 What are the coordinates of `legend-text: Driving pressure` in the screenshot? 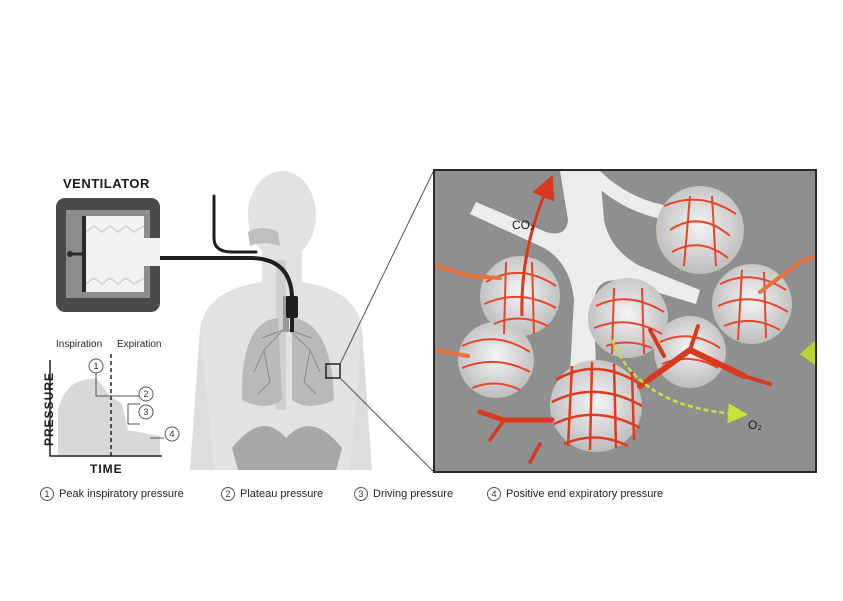 It's located at (413, 494).